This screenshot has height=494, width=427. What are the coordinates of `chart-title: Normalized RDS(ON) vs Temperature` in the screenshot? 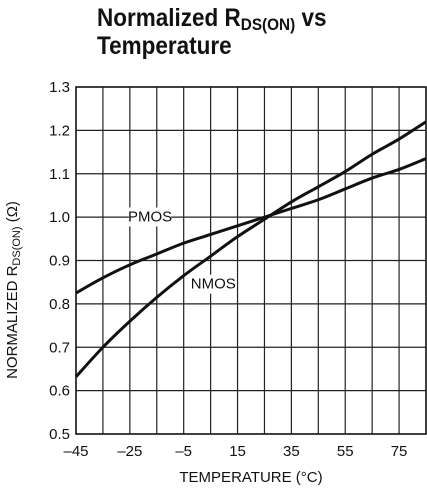 It's located at (241, 32).